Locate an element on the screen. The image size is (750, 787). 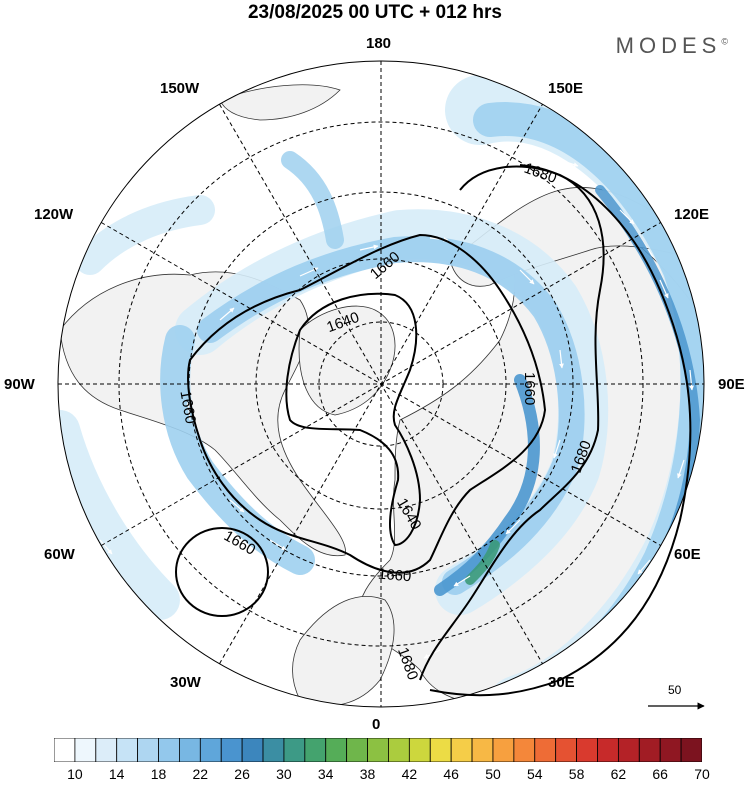
colorbar-tick-label: 22 is located at coordinates (200, 774).